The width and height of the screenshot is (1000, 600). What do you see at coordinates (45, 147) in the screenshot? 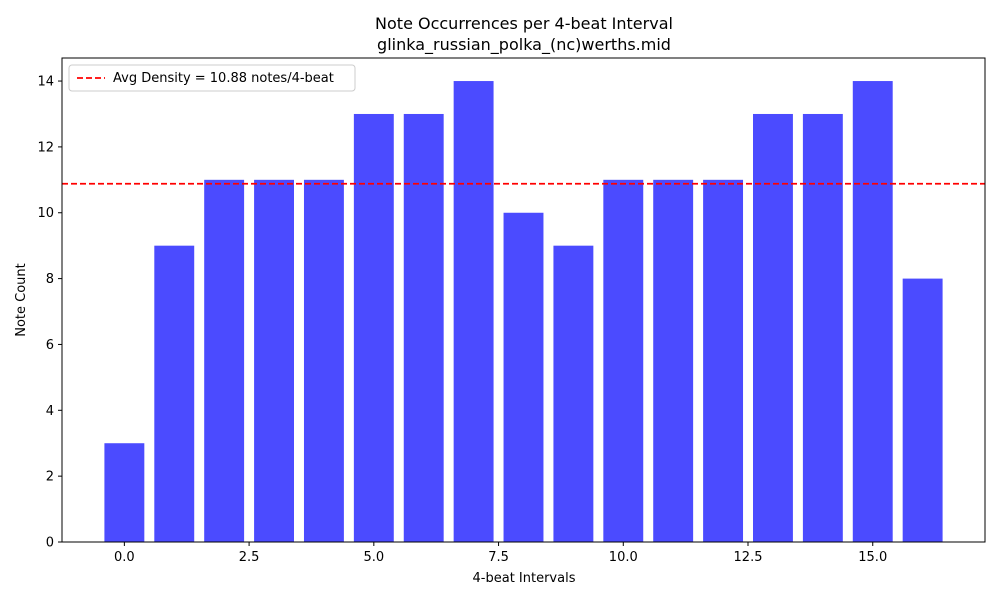
I see `y-tick-label: 12` at bounding box center [45, 147].